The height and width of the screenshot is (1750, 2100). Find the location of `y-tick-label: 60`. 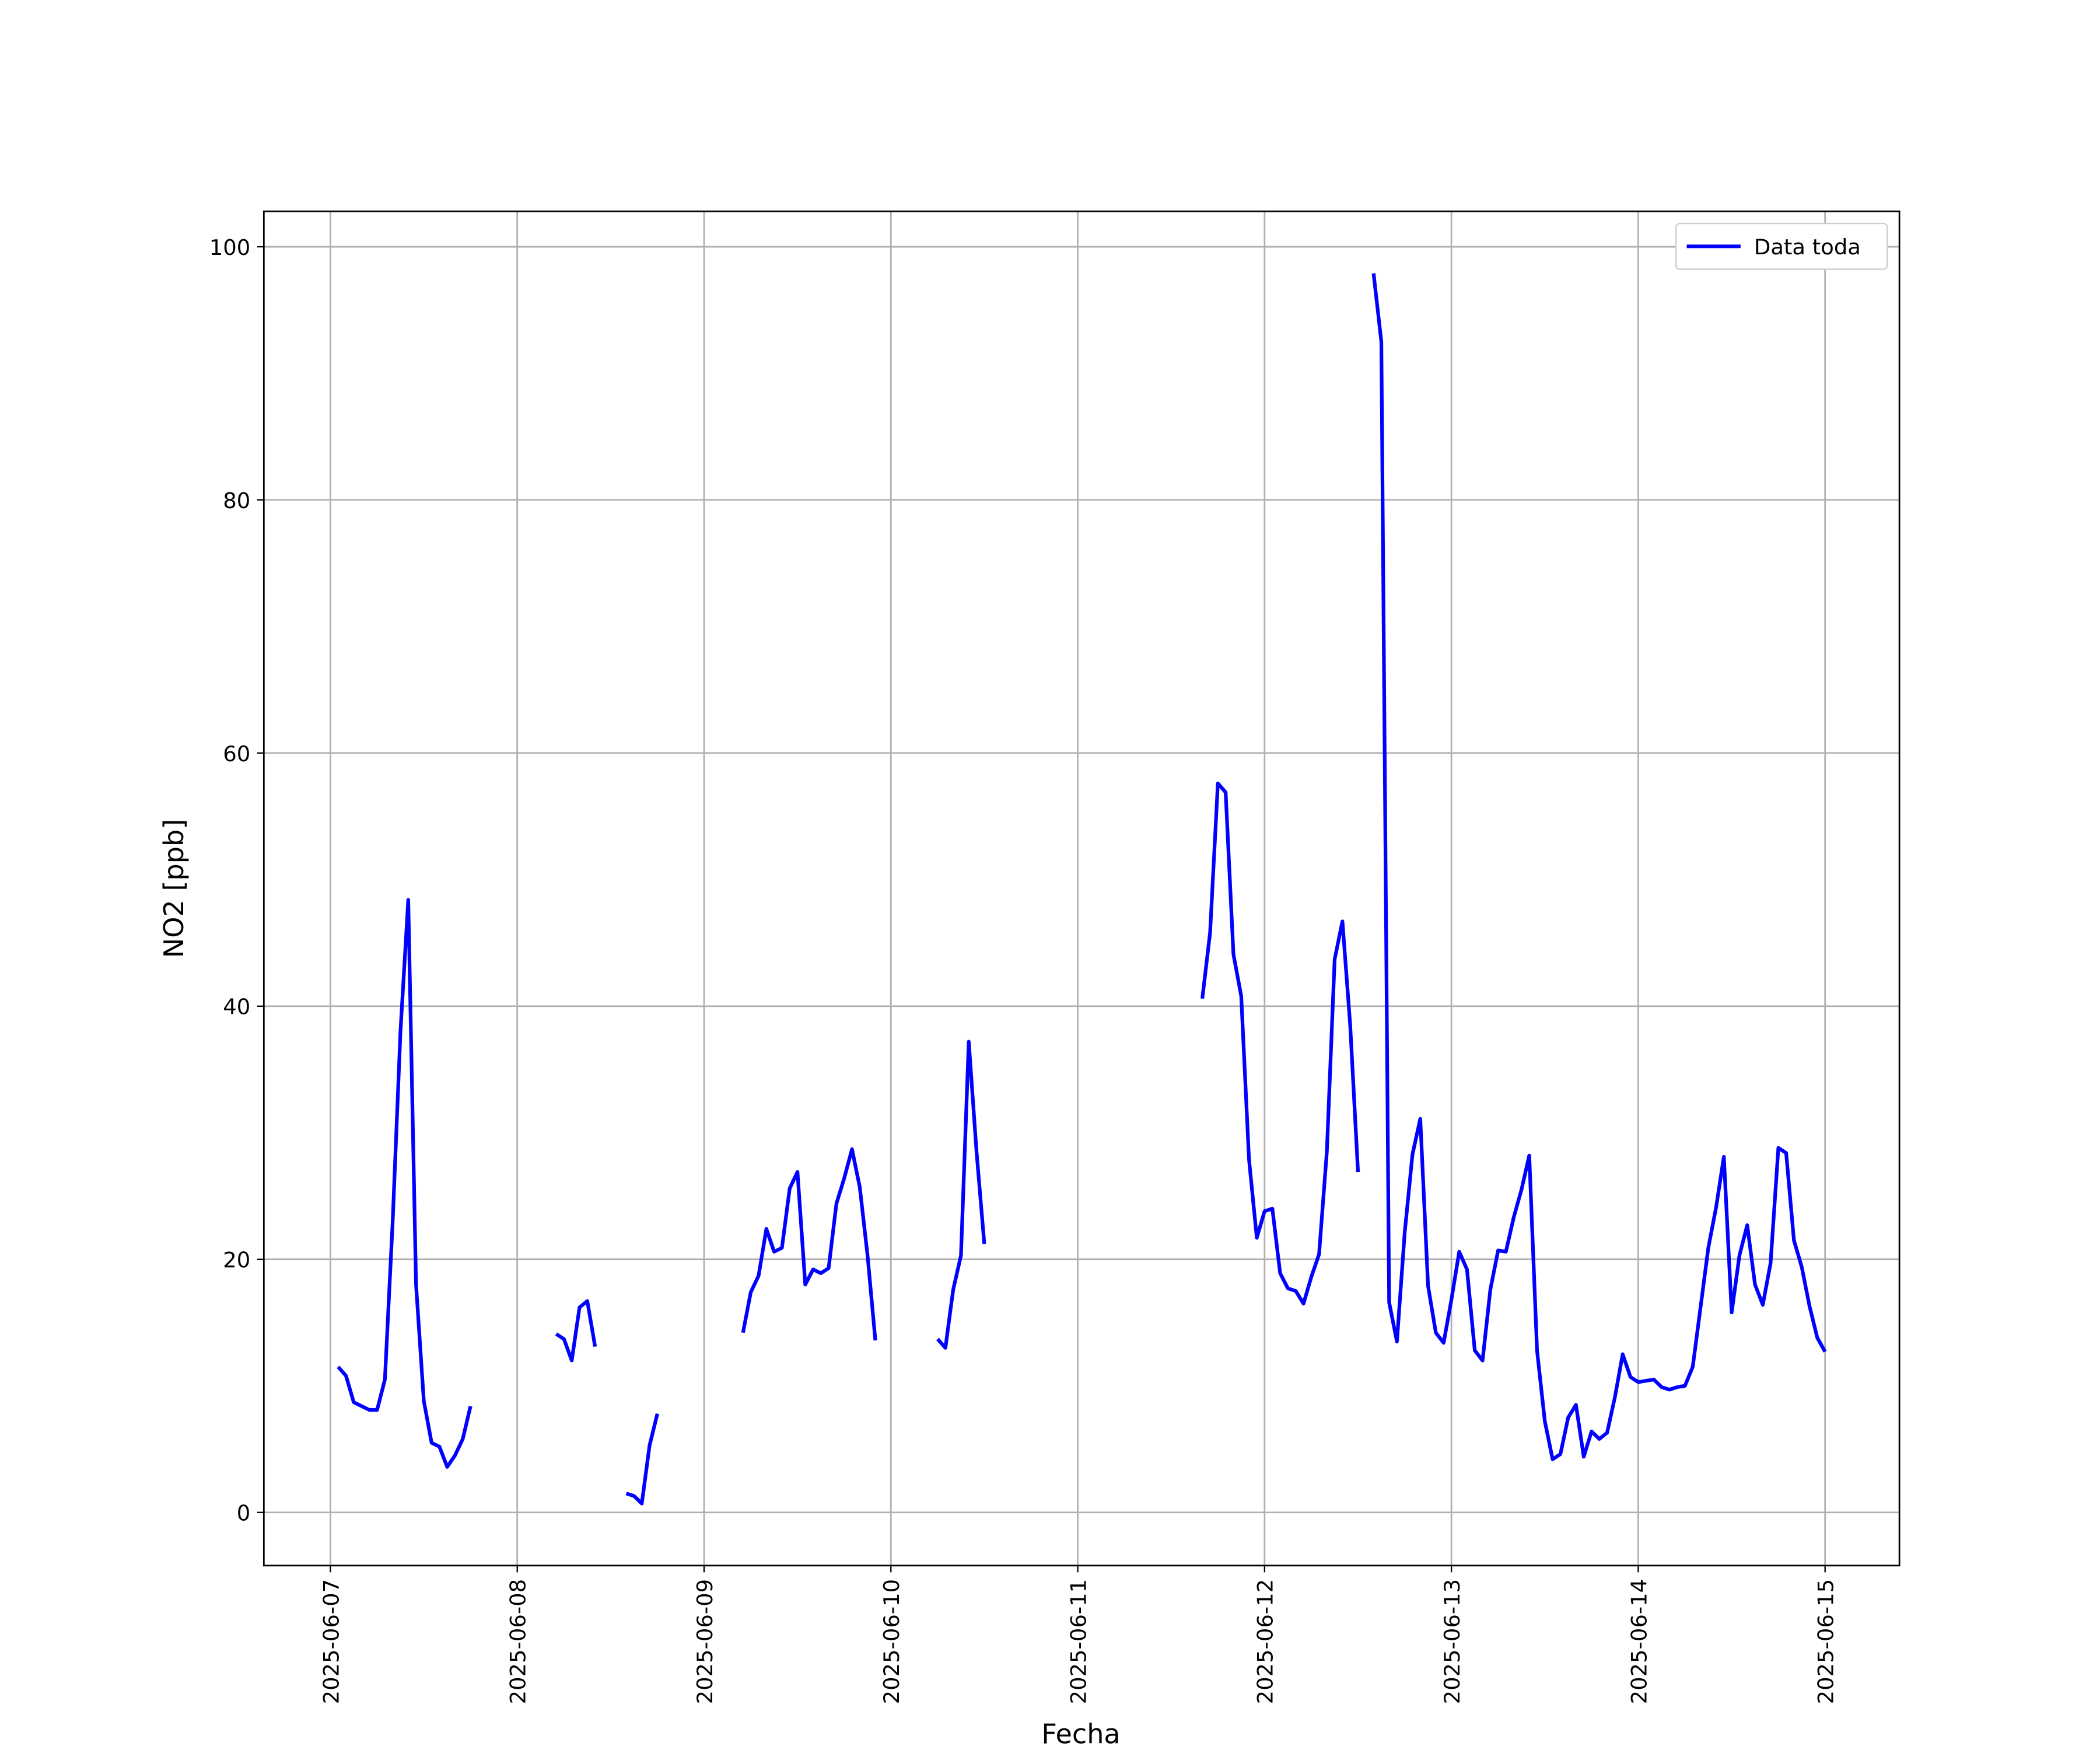

y-tick-label: 60 is located at coordinates (236, 753).